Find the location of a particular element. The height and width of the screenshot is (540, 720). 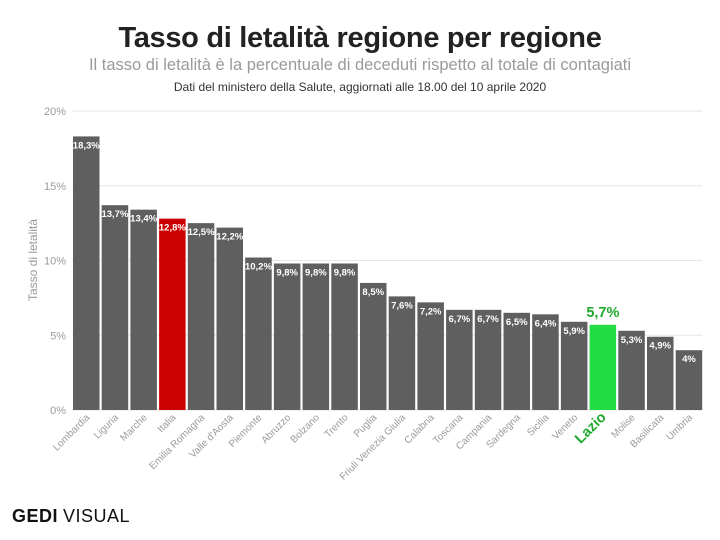

x-tick-label: Lazio is located at coordinates (591, 428).